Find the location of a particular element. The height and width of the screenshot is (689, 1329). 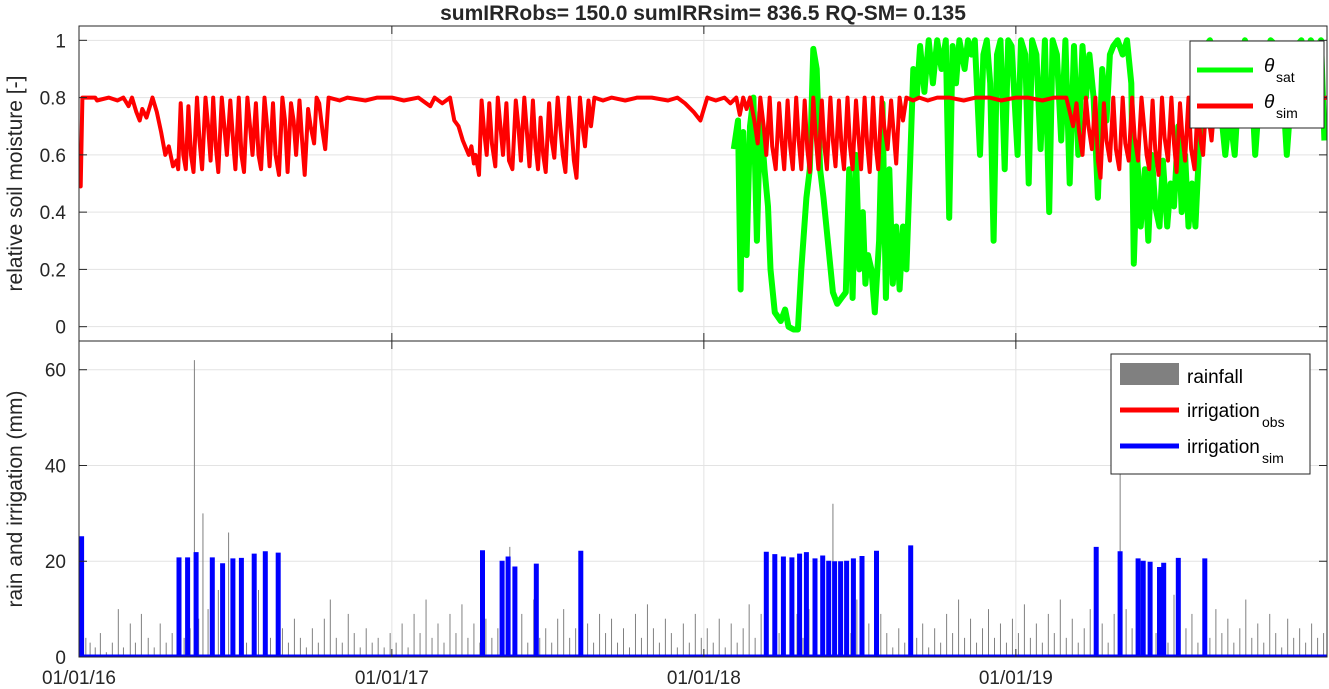

y-axis-label: relative soil moisture [-] is located at coordinates (15, 184).